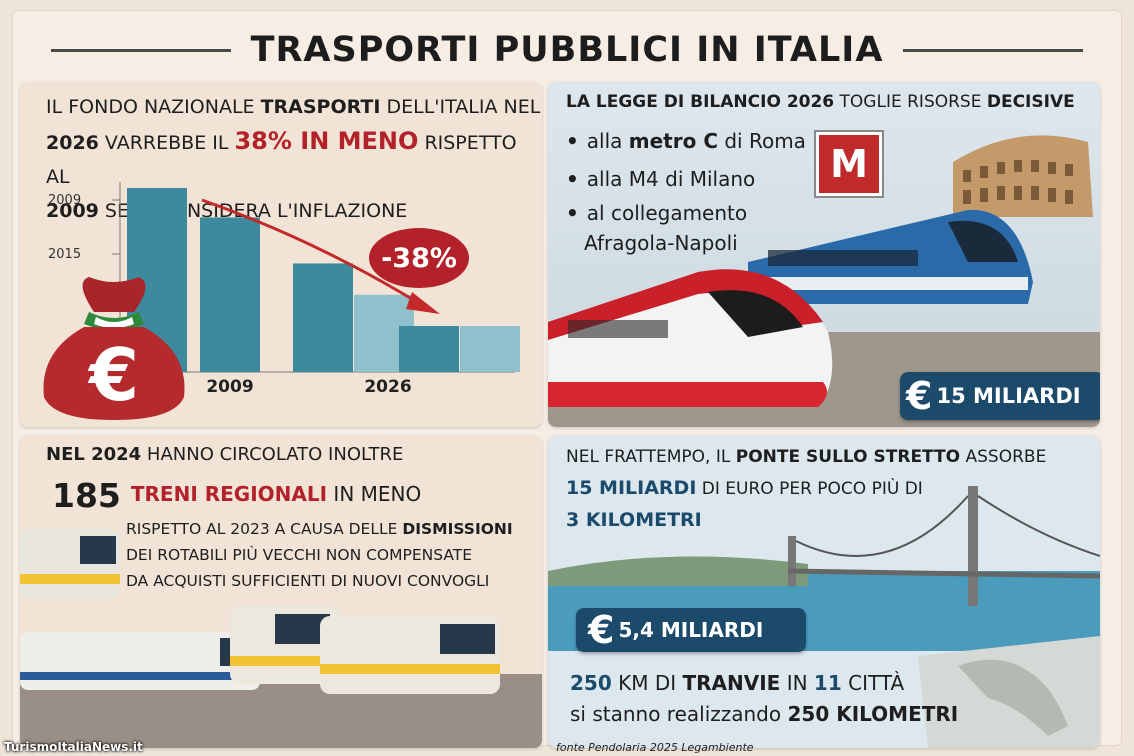 This screenshot has height=756, width=1134. What do you see at coordinates (655, 747) in the screenshot?
I see `source-credit: fonte Pendolaria 2025 Legambiente` at bounding box center [655, 747].